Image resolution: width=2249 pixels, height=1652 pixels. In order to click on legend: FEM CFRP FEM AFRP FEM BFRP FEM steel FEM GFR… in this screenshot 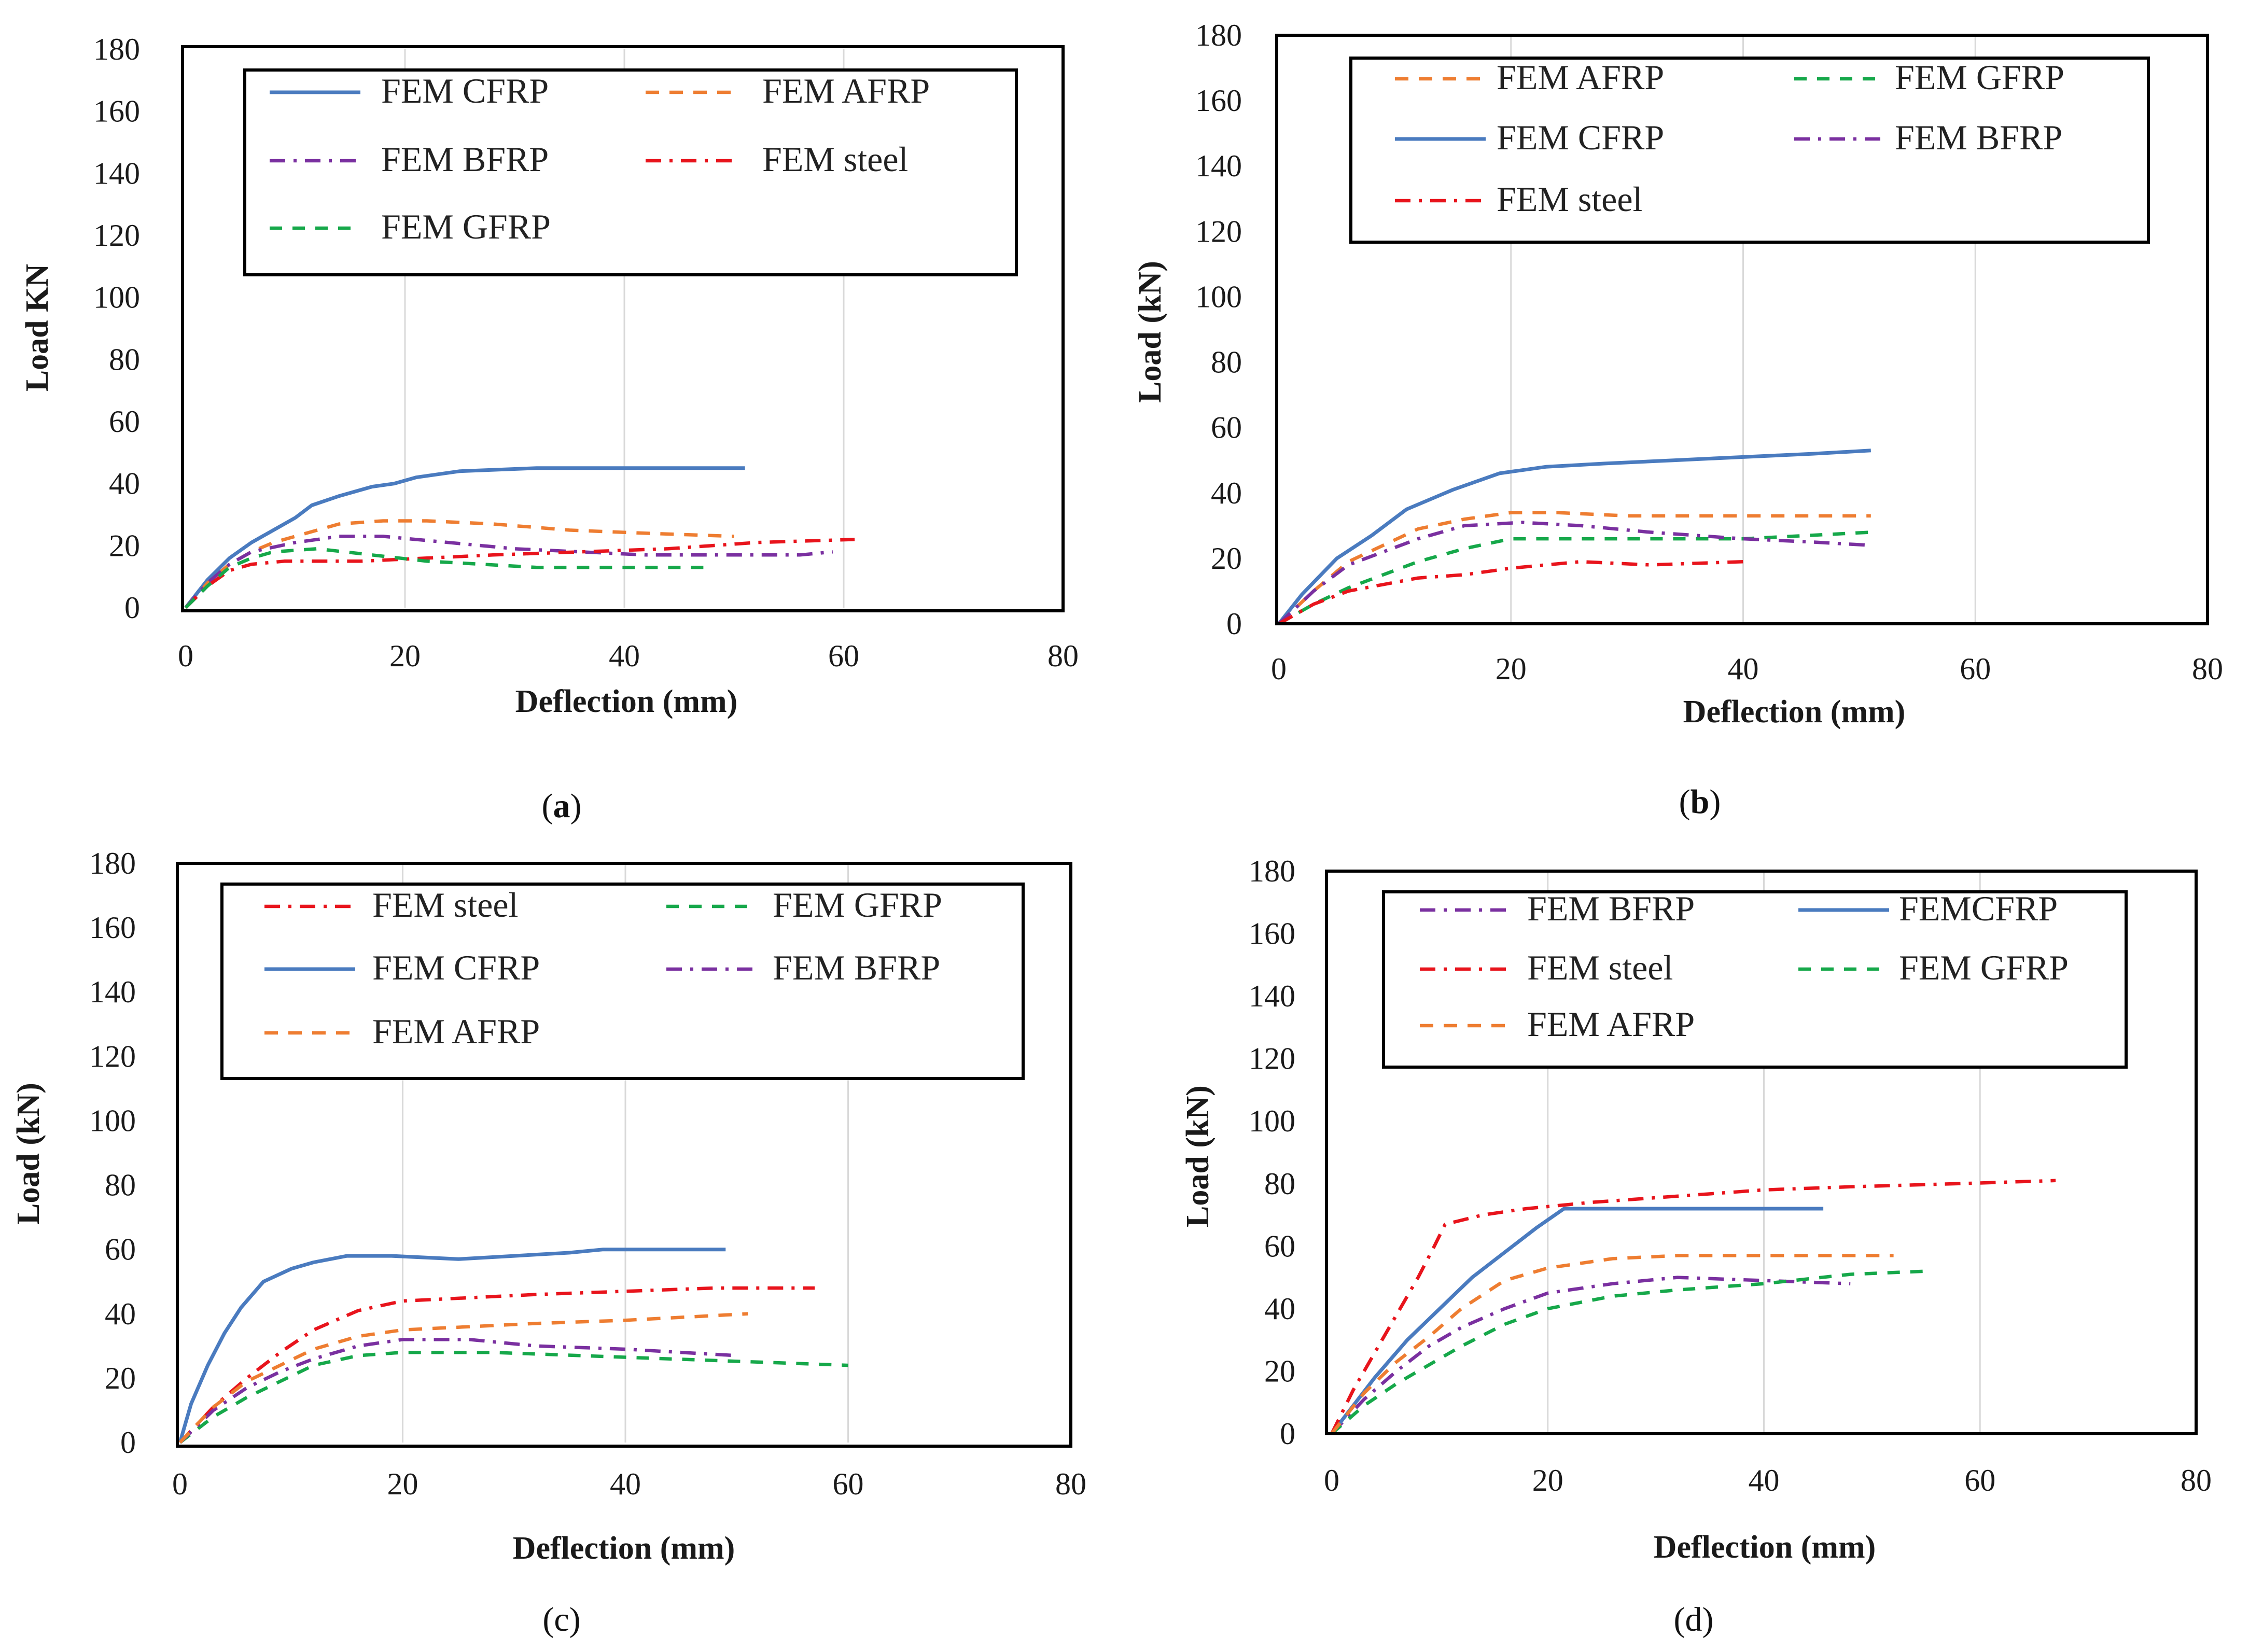, I will do `click(630, 172)`.